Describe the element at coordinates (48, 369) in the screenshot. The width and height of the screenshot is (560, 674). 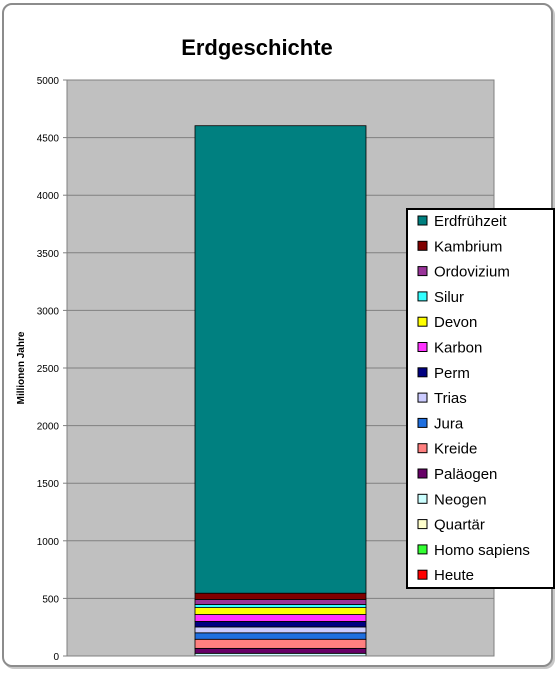
I see `y-tick-label: 2500` at that location.